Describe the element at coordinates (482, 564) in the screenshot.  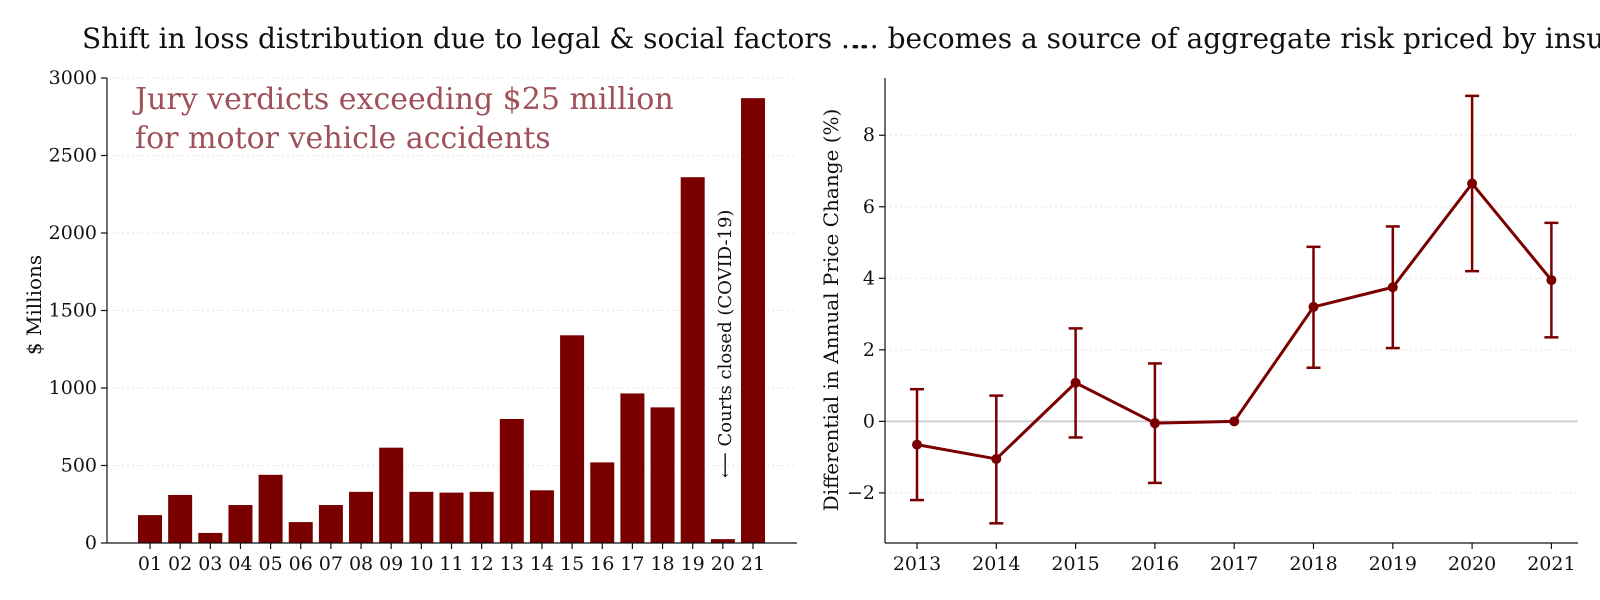
I see `left-x-tick-label: 12` at that location.